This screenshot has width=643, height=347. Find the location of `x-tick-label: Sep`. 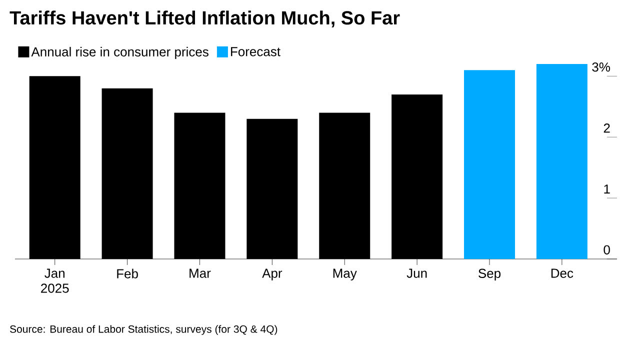

x-tick-label: Sep is located at coordinates (489, 274).